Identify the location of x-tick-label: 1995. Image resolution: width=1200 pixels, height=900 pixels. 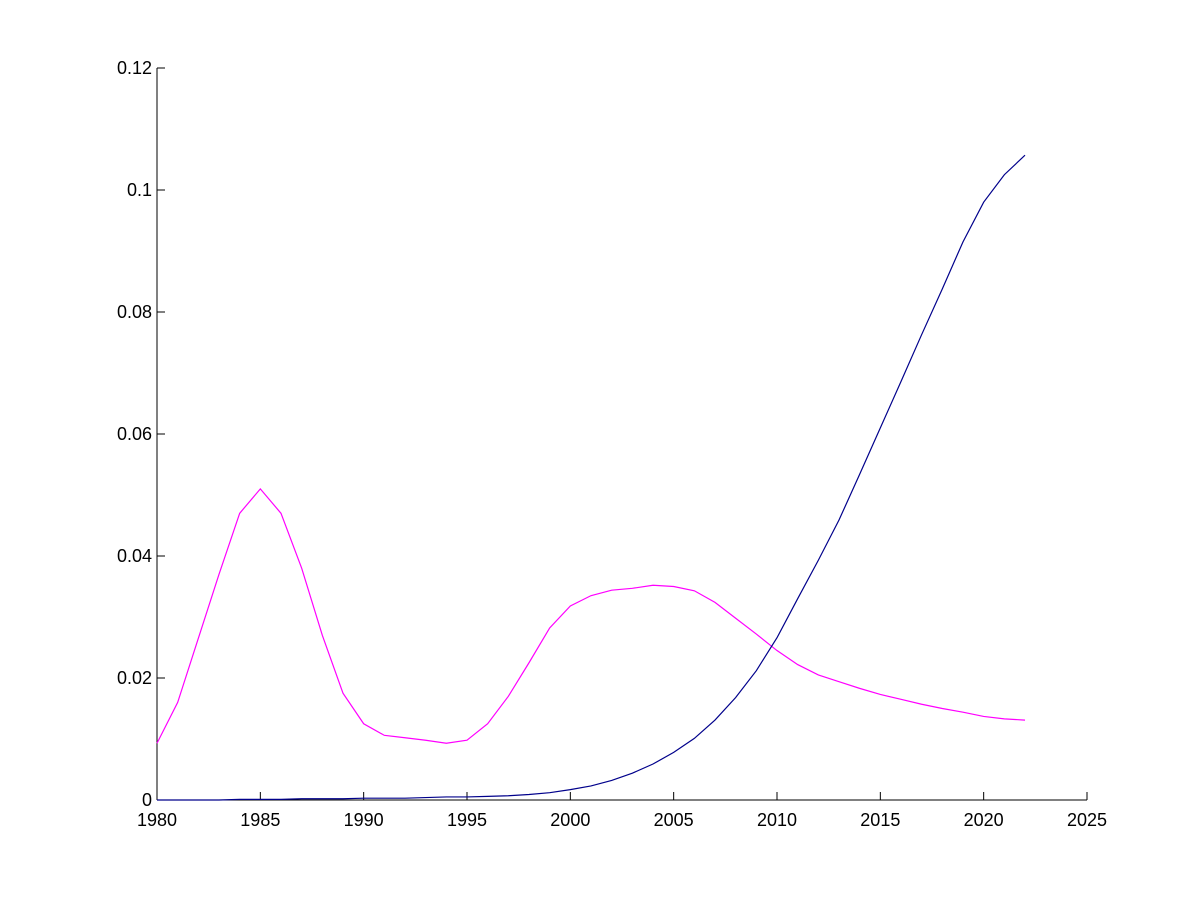
(467, 820).